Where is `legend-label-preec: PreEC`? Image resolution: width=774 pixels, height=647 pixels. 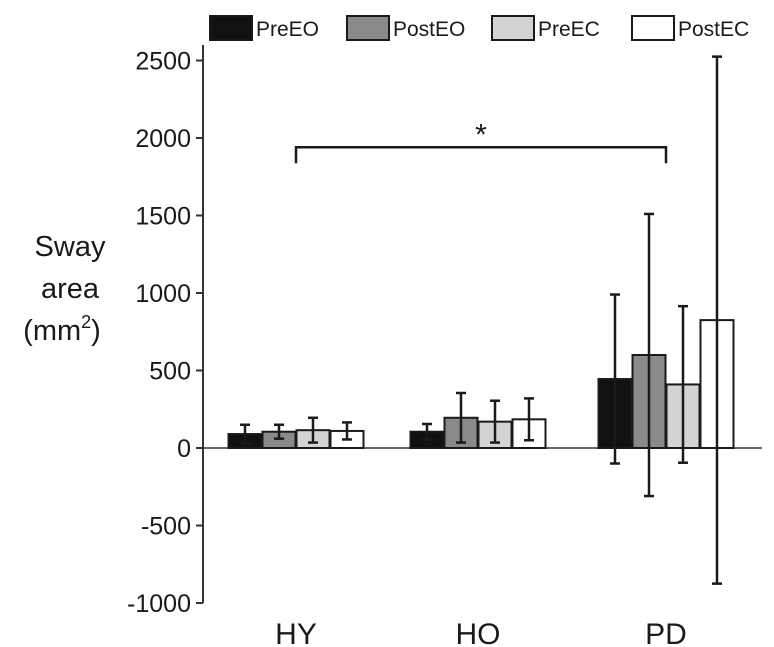 legend-label-preec: PreEC is located at coordinates (569, 29).